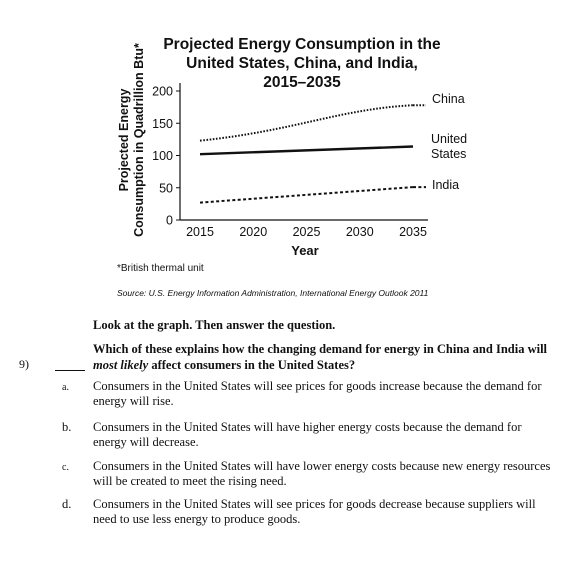 The height and width of the screenshot is (571, 571). What do you see at coordinates (253, 232) in the screenshot?
I see `x-tick-label: 2020` at bounding box center [253, 232].